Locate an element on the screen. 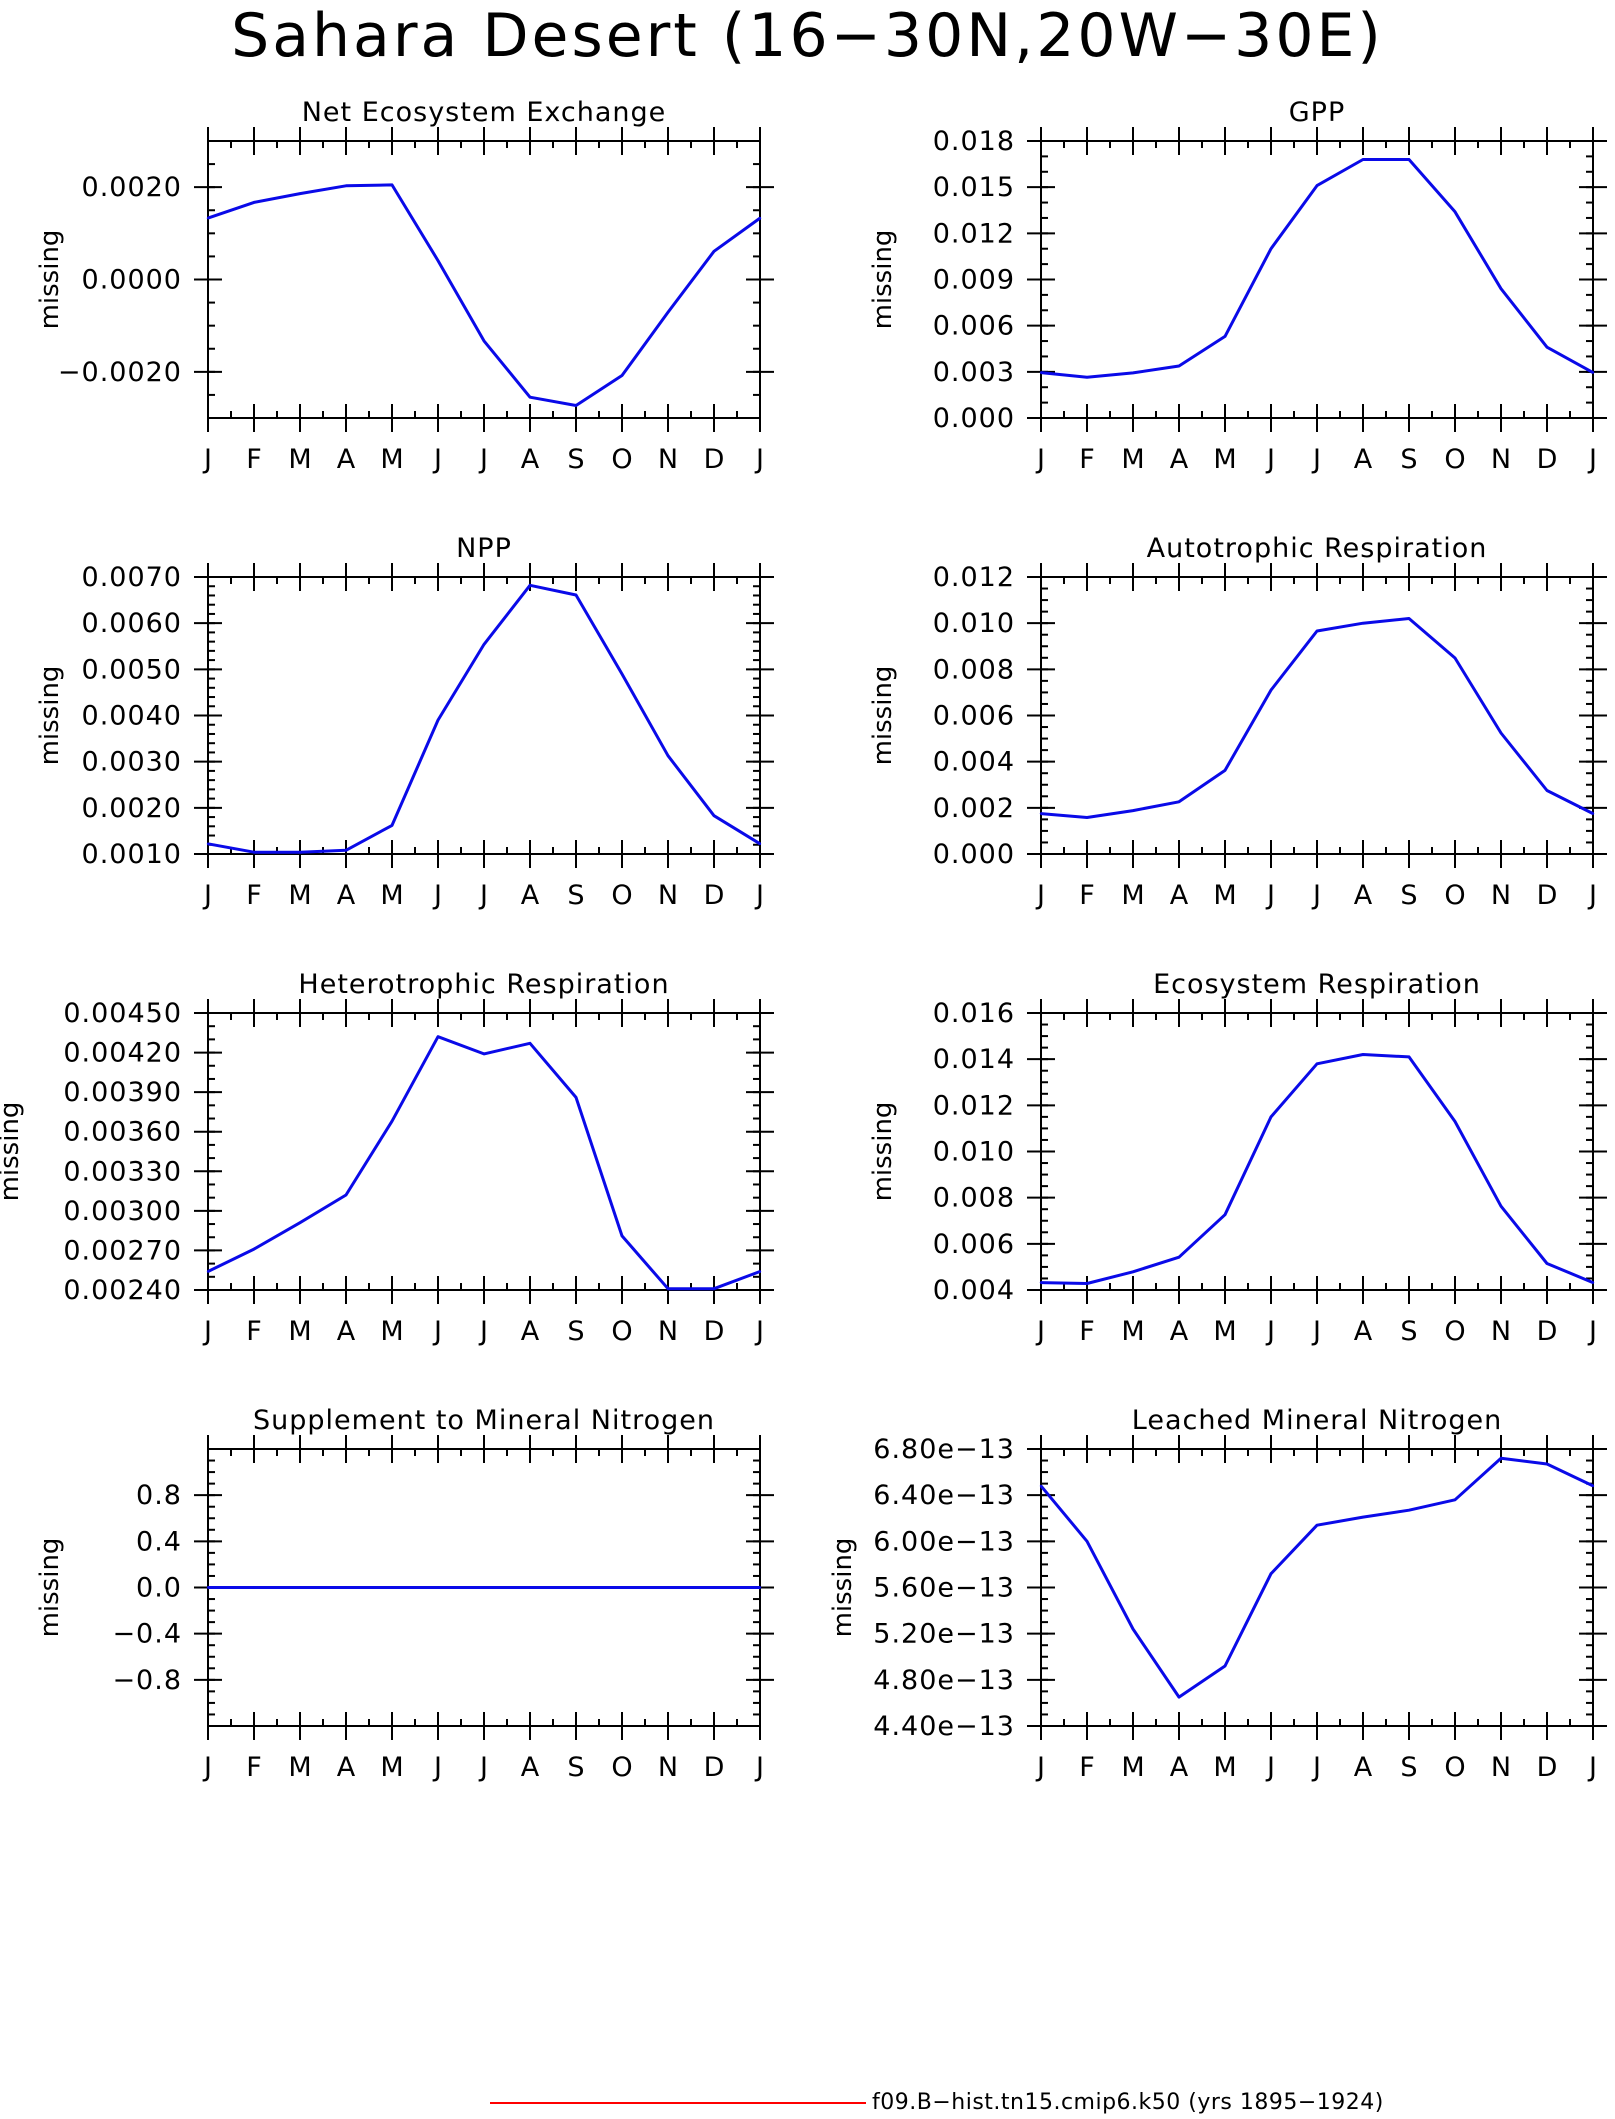 The image size is (1615, 2119). chart-title: Ecosystem Respiration is located at coordinates (1317, 984).